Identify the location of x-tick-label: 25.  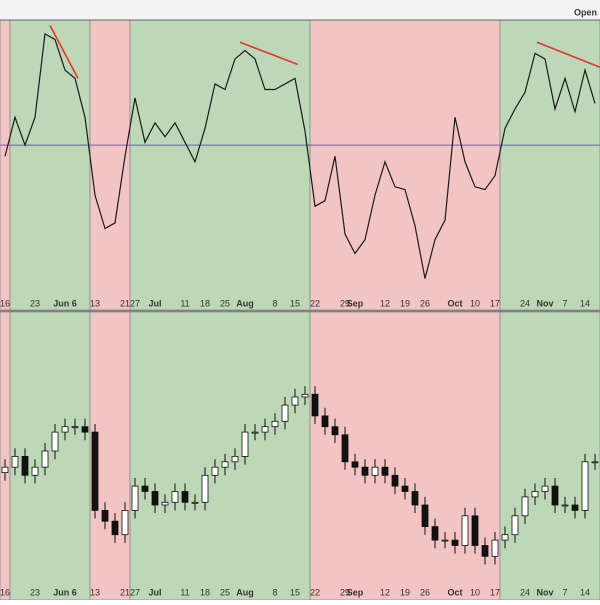
(225, 592).